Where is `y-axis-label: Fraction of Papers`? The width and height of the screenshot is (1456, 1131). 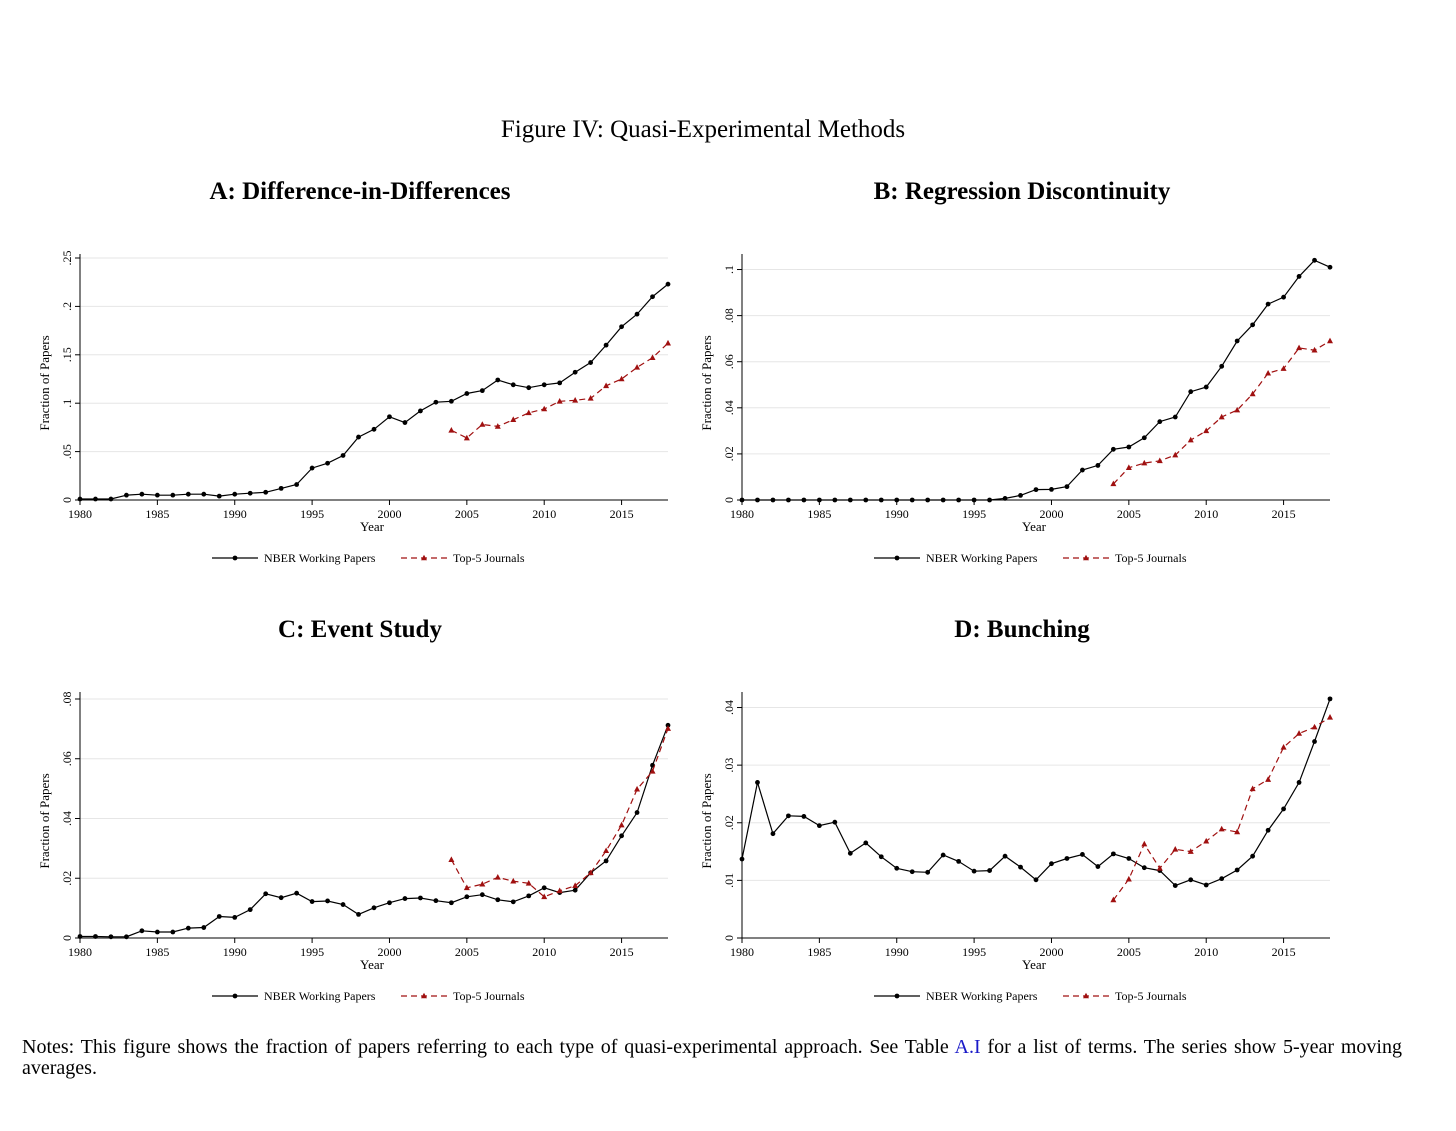 y-axis-label: Fraction of Papers is located at coordinates (44, 820).